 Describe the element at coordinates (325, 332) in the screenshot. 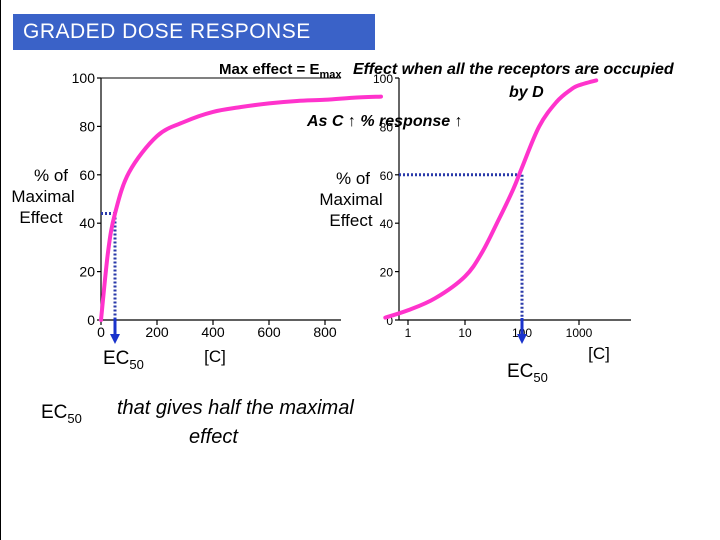

I see `x-tick-label: 800` at that location.